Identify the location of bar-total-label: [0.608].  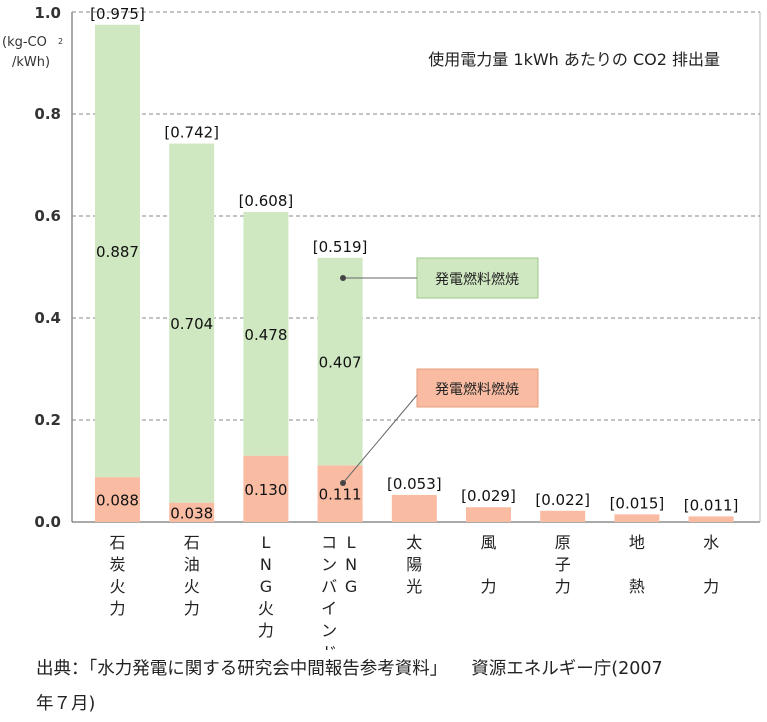
(266, 201).